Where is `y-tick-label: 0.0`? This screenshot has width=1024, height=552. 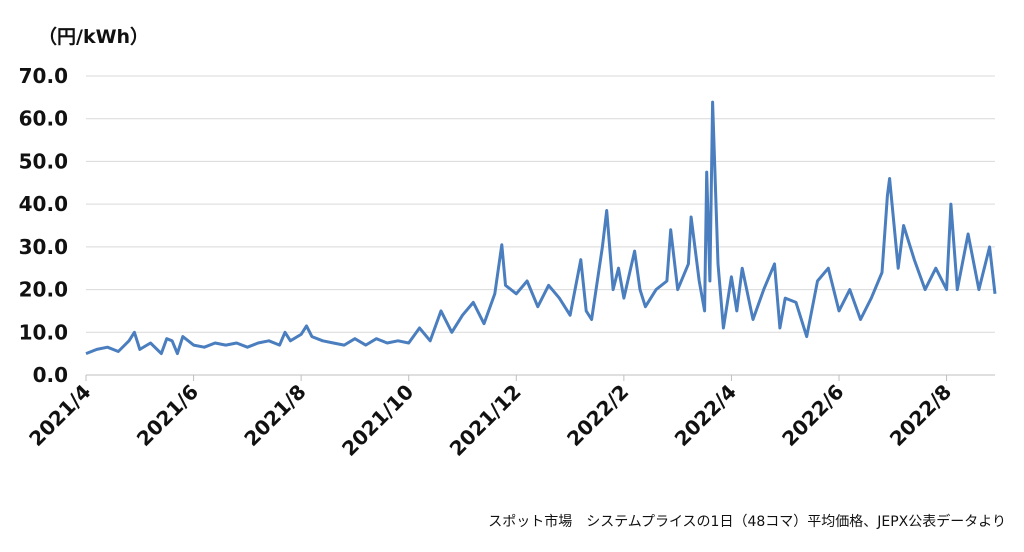 y-tick-label: 0.0 is located at coordinates (50, 375).